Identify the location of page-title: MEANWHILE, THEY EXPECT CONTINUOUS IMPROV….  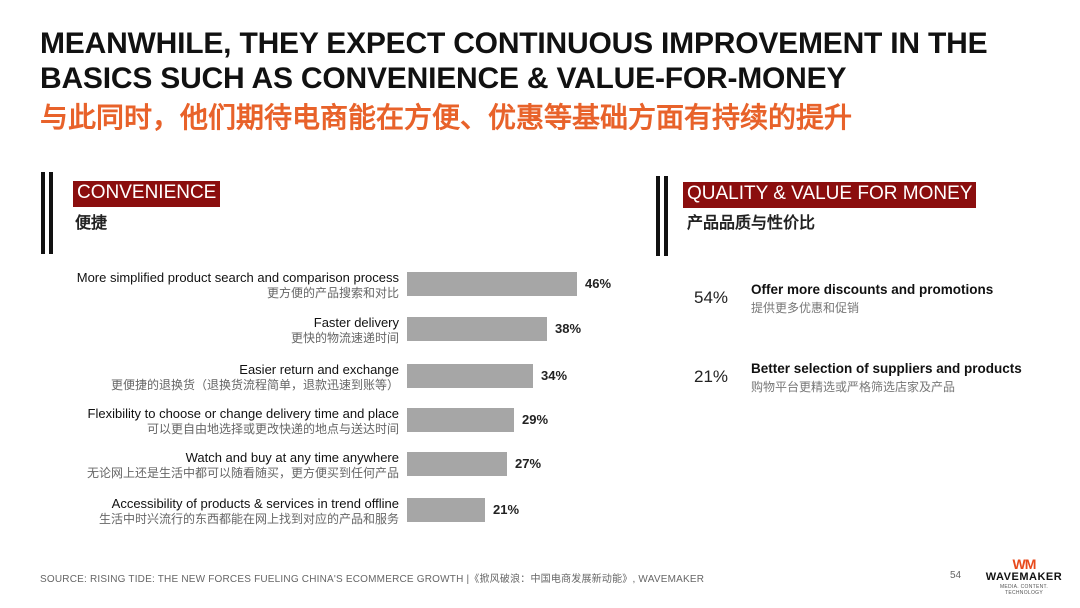
(514, 61).